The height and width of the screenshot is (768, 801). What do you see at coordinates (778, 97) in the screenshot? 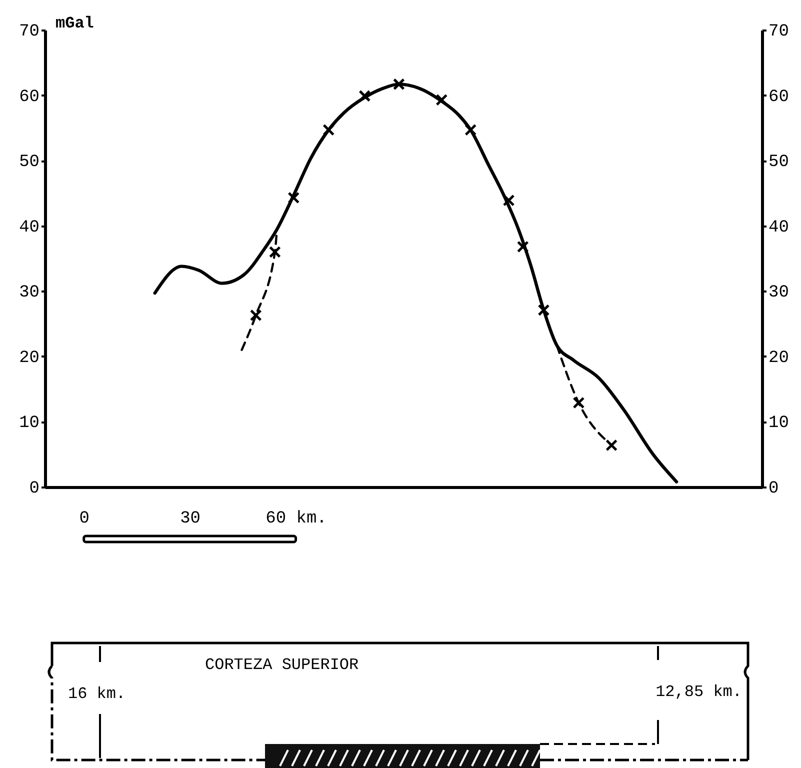
I see `y2-tick-label: 60` at bounding box center [778, 97].